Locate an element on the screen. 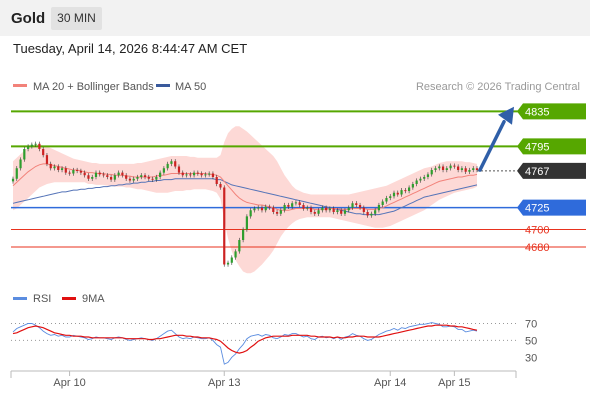 Image resolution: width=590 pixels, height=400 pixels. rsi-plot-area: 70 50 30 is located at coordinates (274, 341).